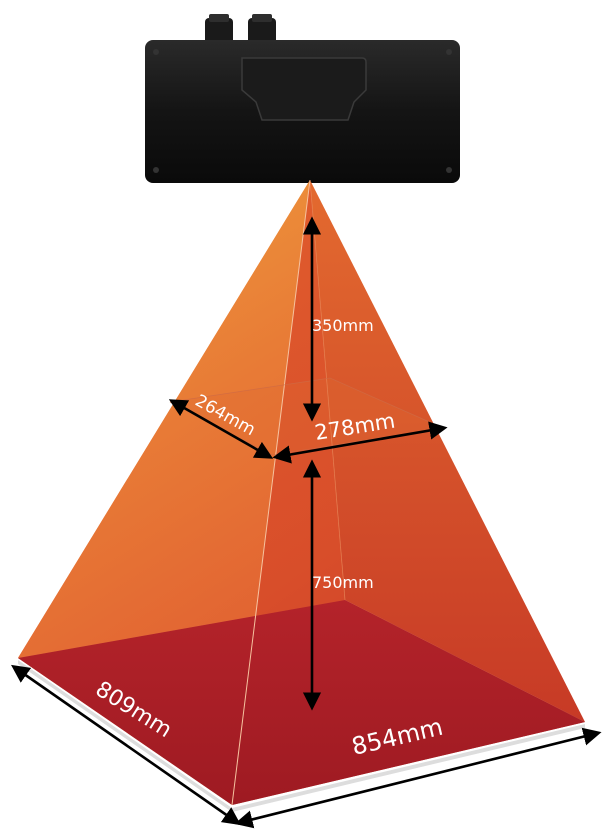  What do you see at coordinates (343, 582) in the screenshot?
I see `label-depth-far: 750mm` at bounding box center [343, 582].